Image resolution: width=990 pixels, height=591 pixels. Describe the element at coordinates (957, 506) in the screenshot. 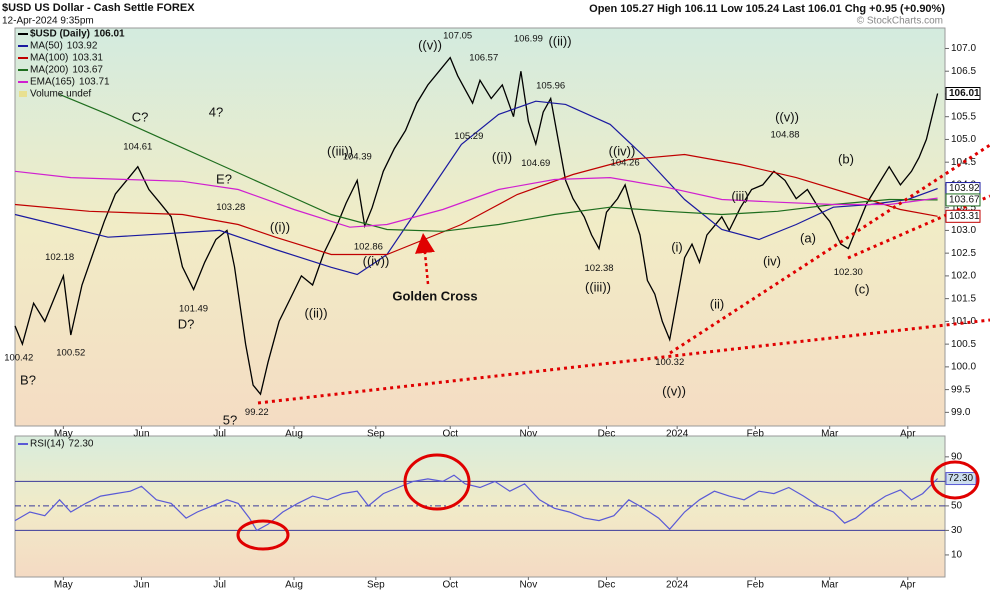

I see `y-tick-label: 50` at that location.